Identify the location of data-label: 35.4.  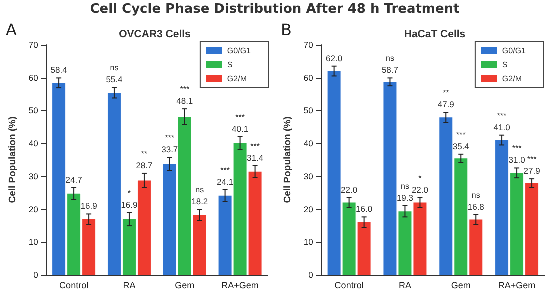
(461, 146).